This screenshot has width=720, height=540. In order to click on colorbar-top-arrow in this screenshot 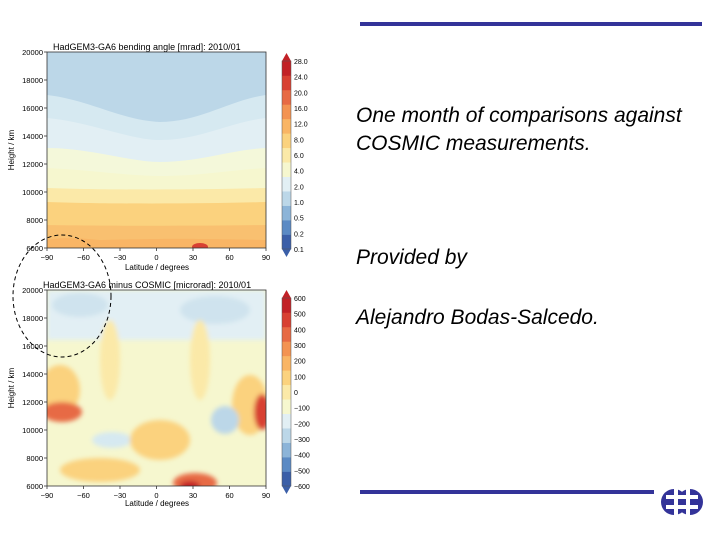, I will do `click(286, 57)`.